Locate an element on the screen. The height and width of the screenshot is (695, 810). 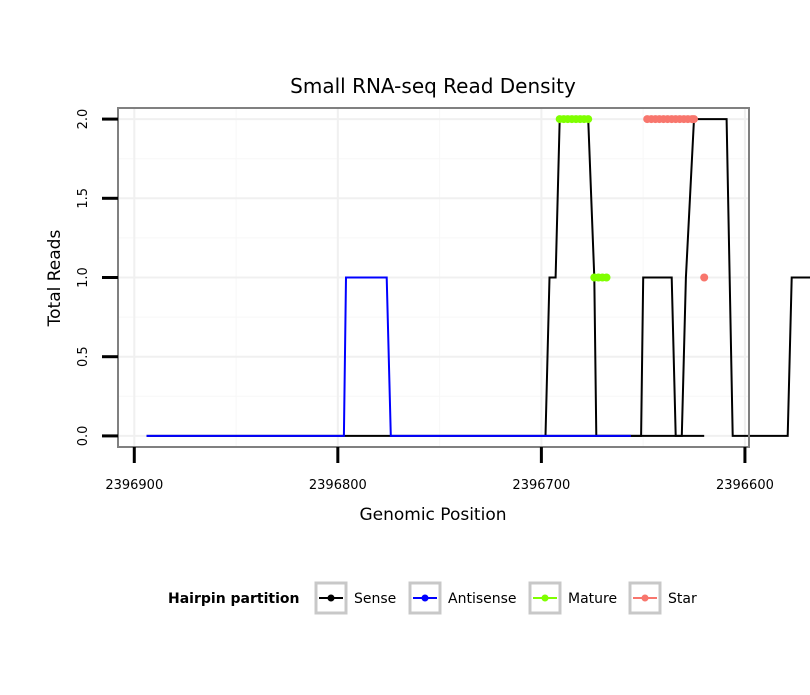
legend-label-star: Star is located at coordinates (682, 599).